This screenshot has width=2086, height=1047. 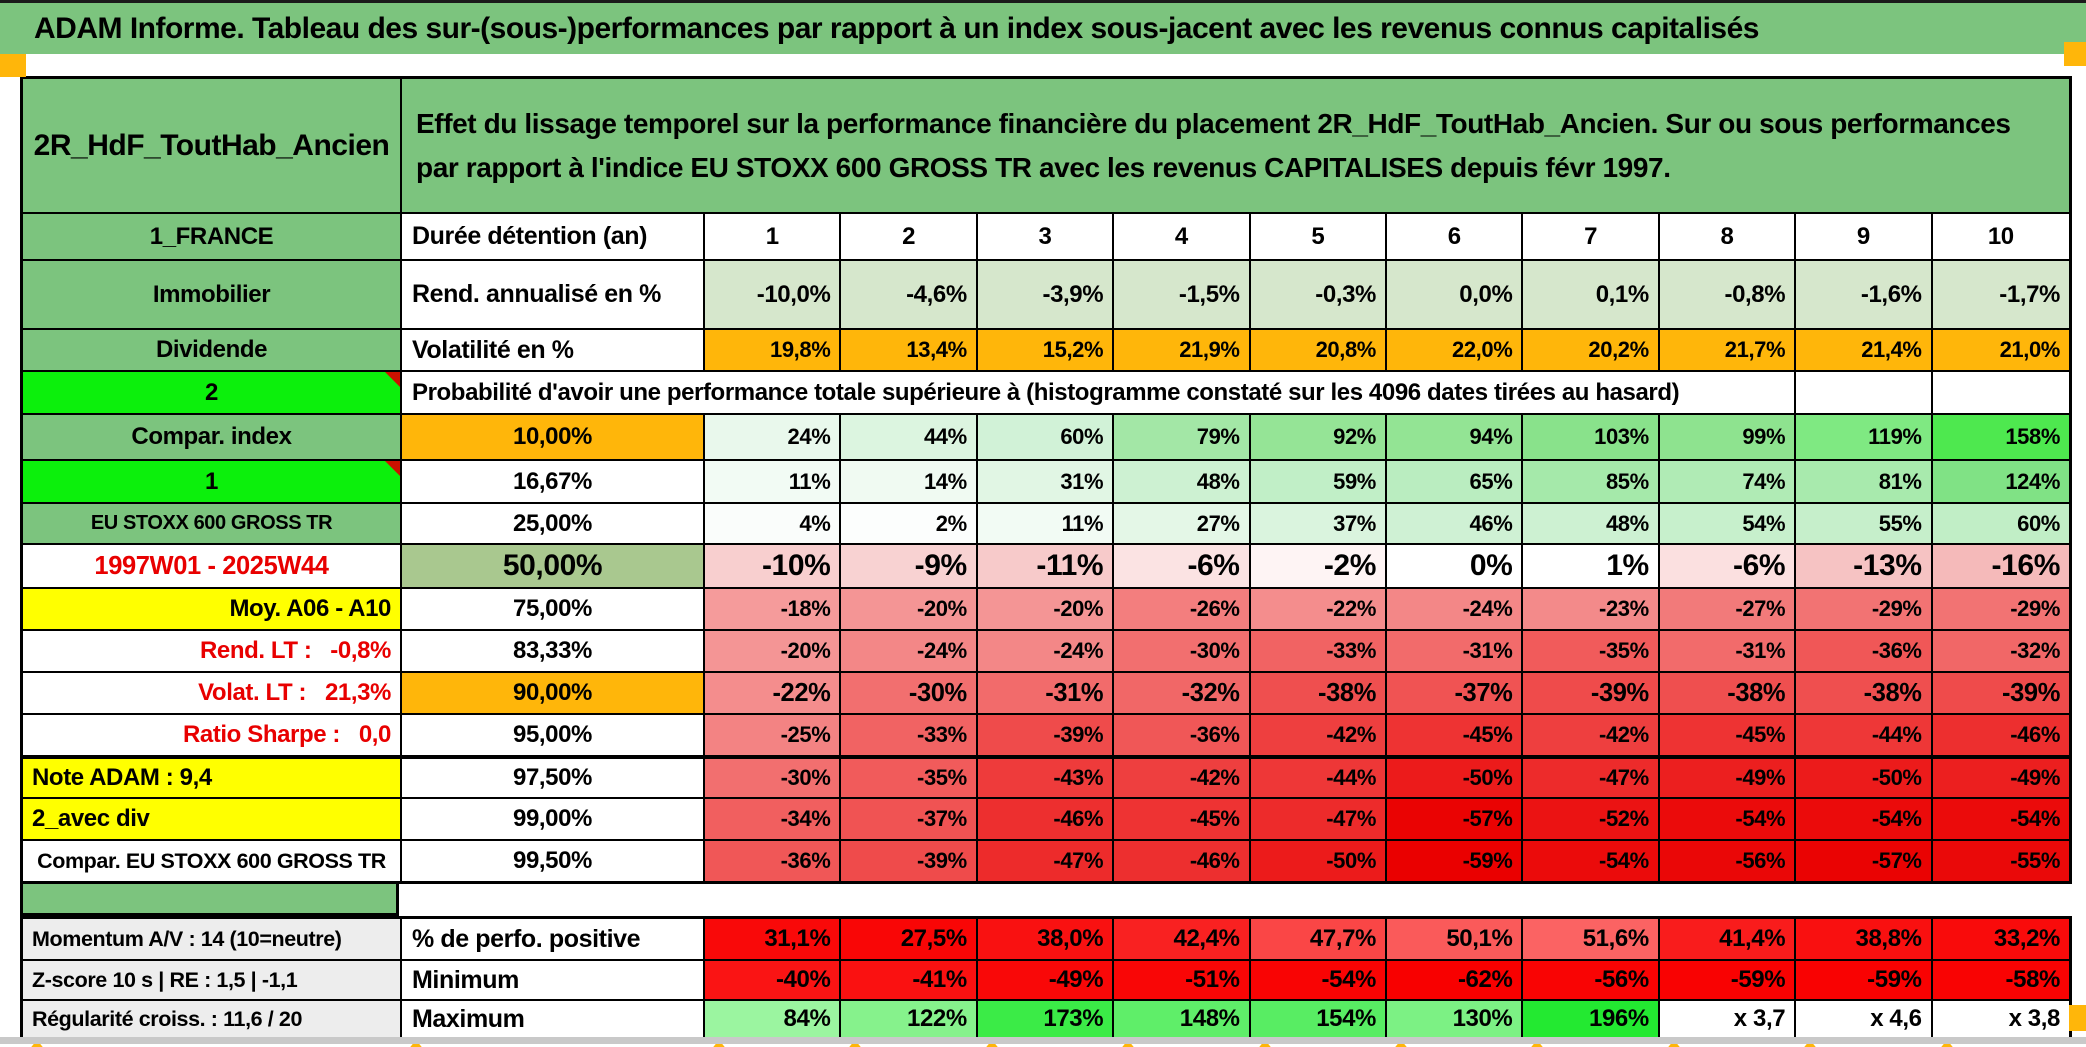 What do you see at coordinates (1046, 608) in the screenshot?
I see `value-cell-p75-3: -20%` at bounding box center [1046, 608].